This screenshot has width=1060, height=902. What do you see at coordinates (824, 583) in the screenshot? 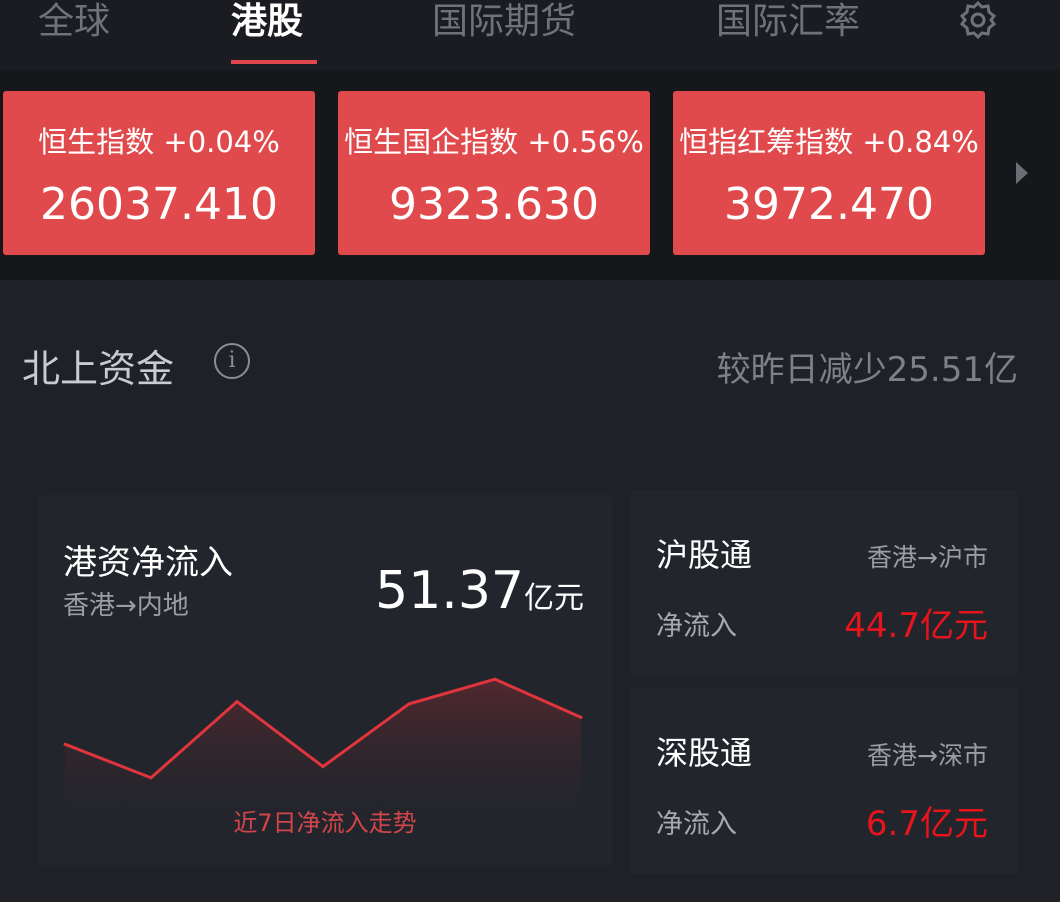
I see `sh-connect-panel: 沪股通 香港→沪市 净流入 44.7亿元` at bounding box center [824, 583].